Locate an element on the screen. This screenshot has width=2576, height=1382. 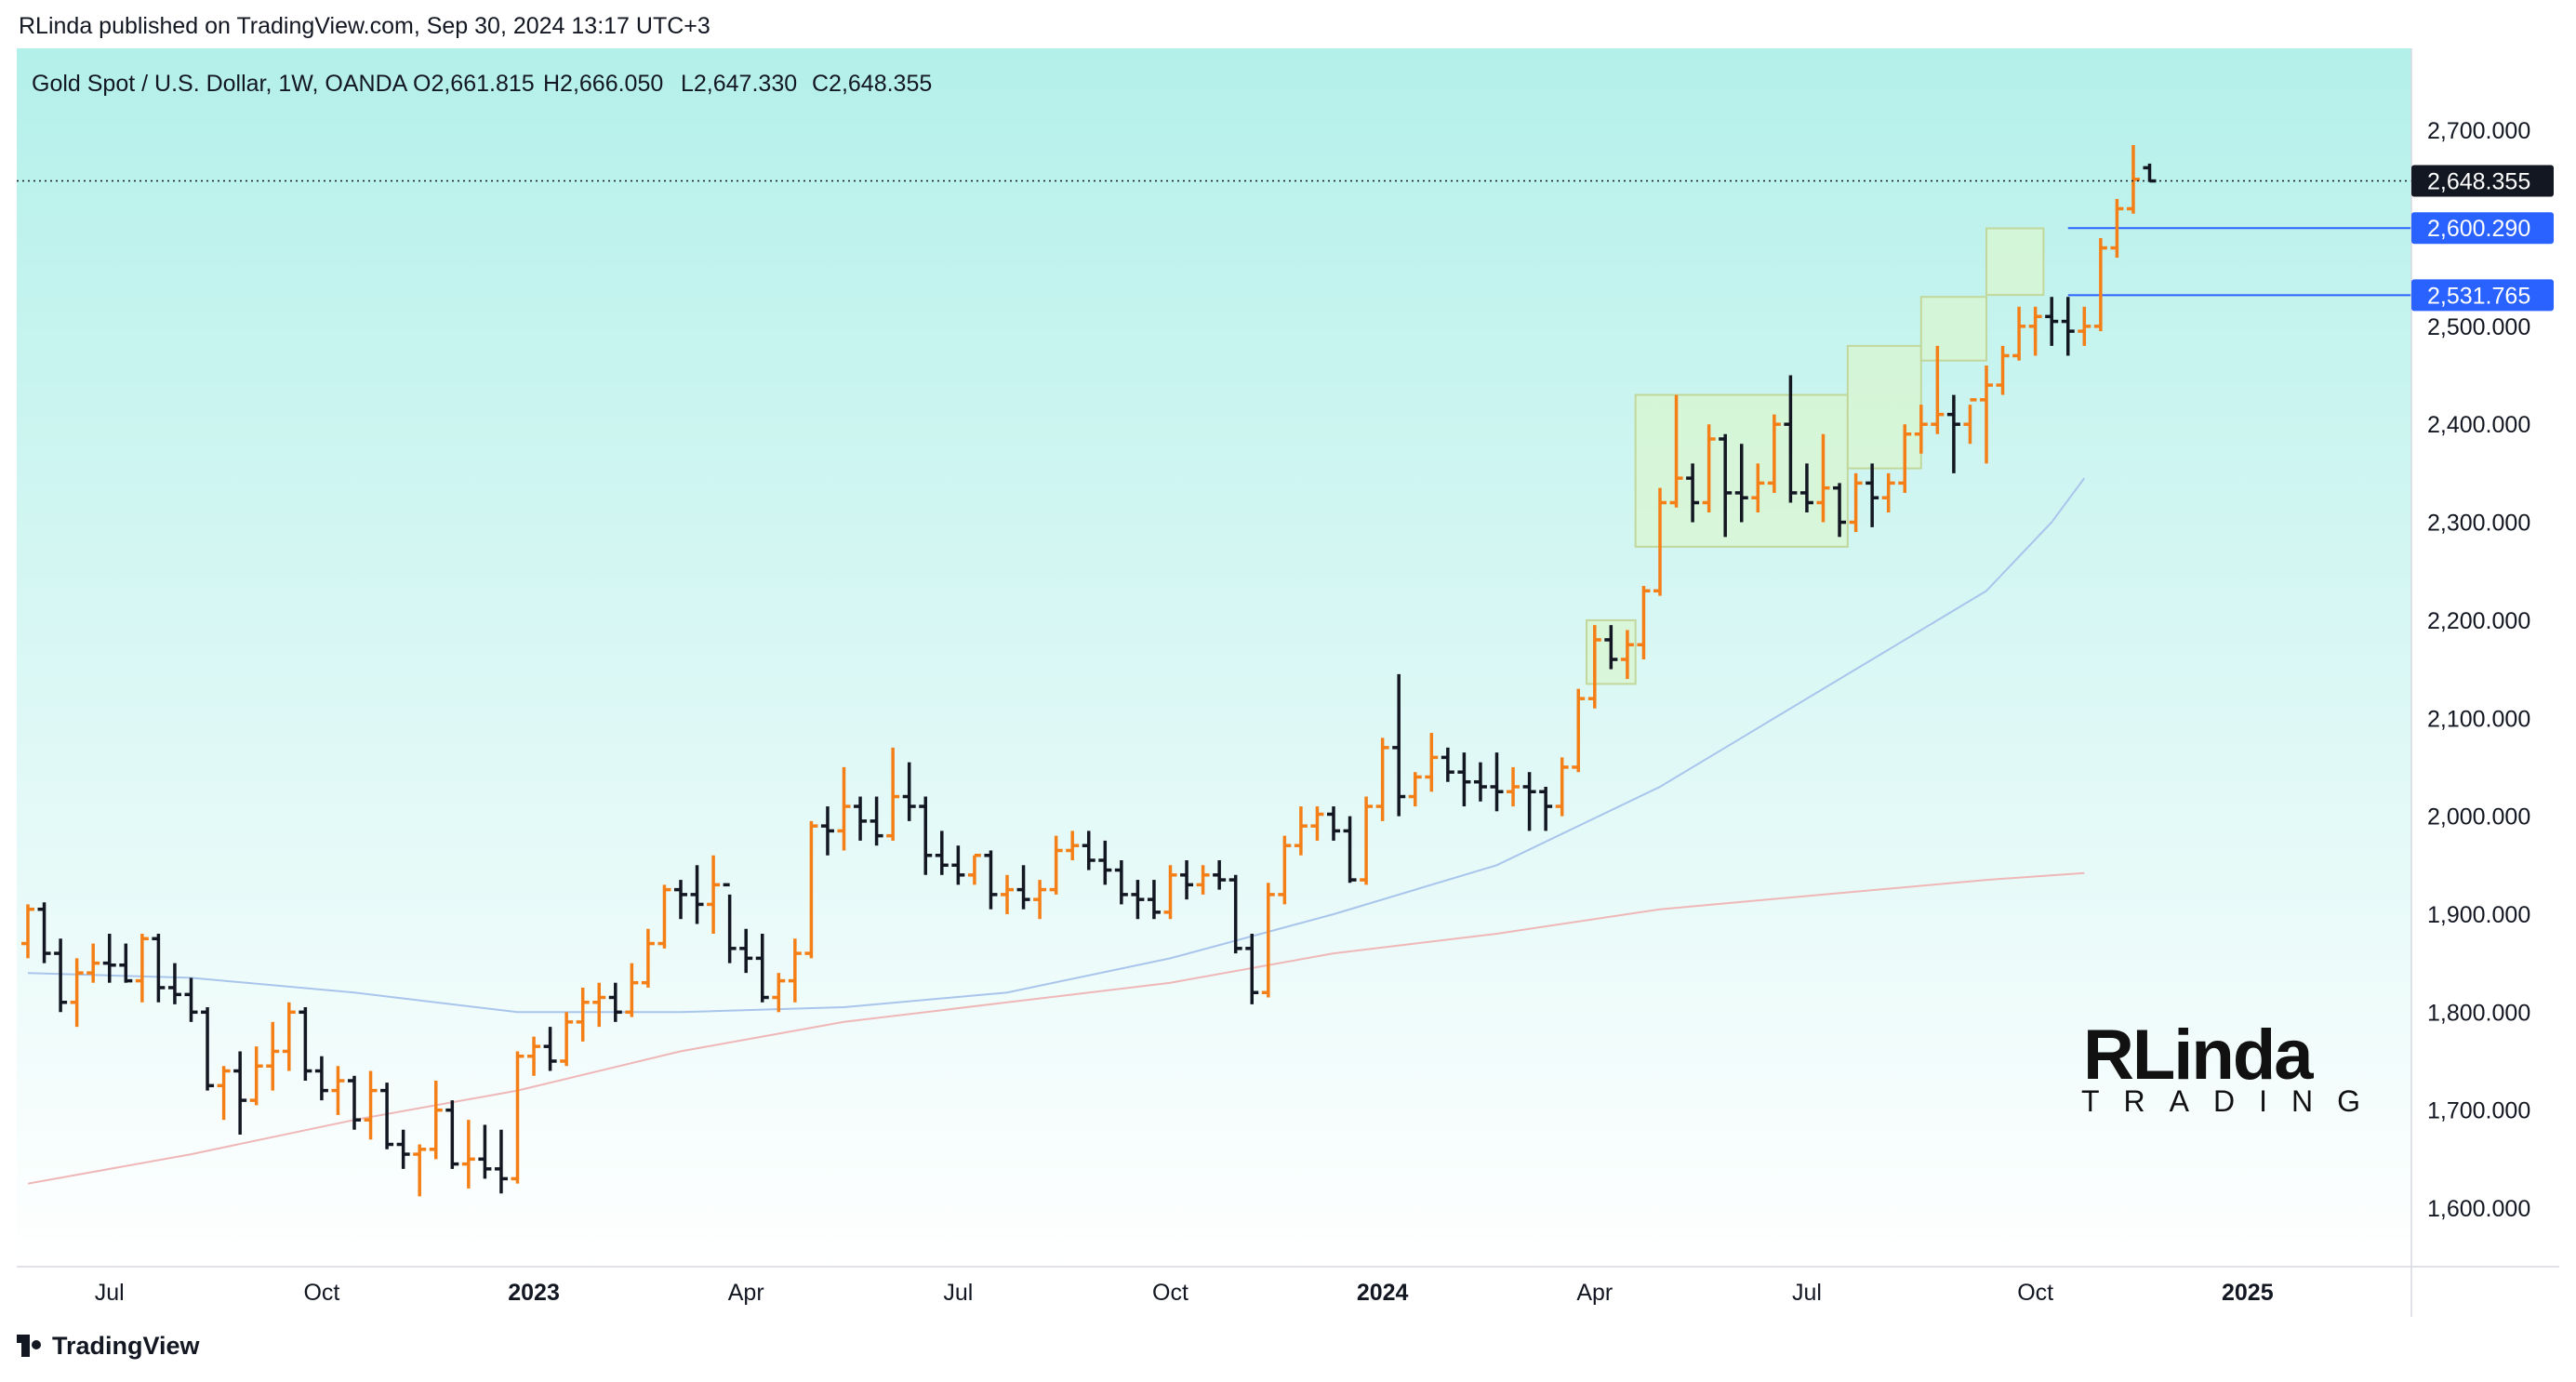
watermark-line-2: TRADING is located at coordinates (2232, 1101).